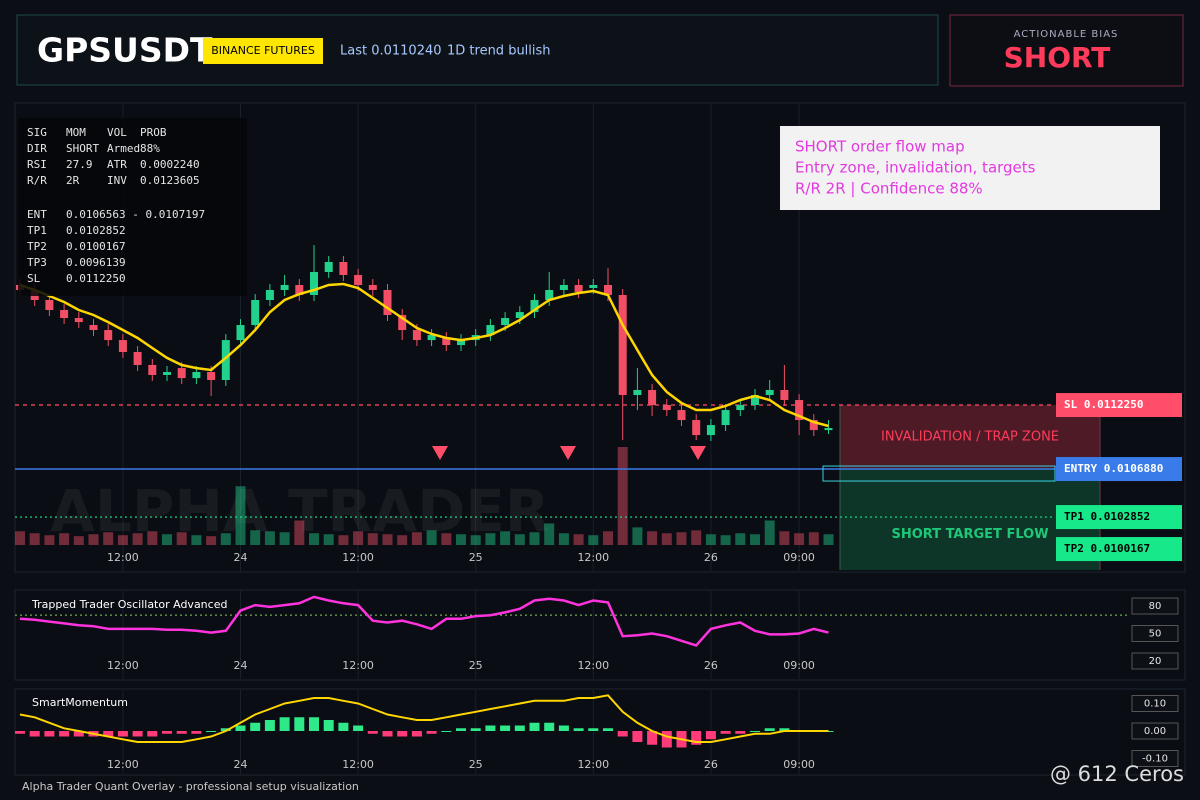  What do you see at coordinates (37, 246) in the screenshot?
I see `stats-level: TP2` at bounding box center [37, 246].